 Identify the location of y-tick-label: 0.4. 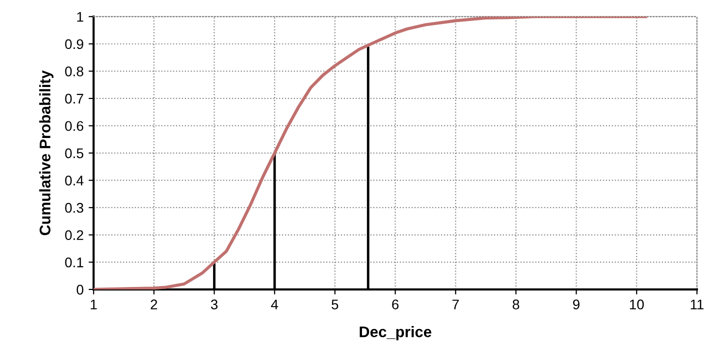
(74, 181).